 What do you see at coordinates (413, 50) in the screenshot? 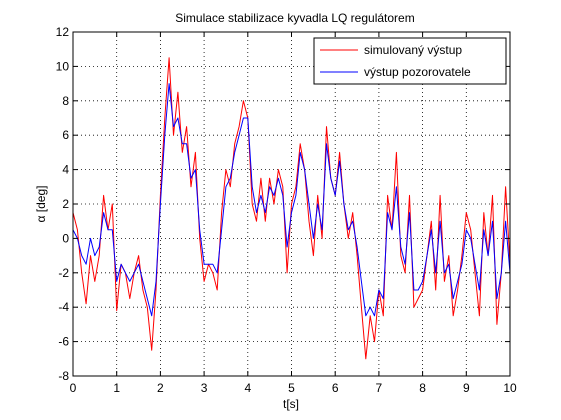
I see `legend-label-simulated: simulovaný výstup` at bounding box center [413, 50].